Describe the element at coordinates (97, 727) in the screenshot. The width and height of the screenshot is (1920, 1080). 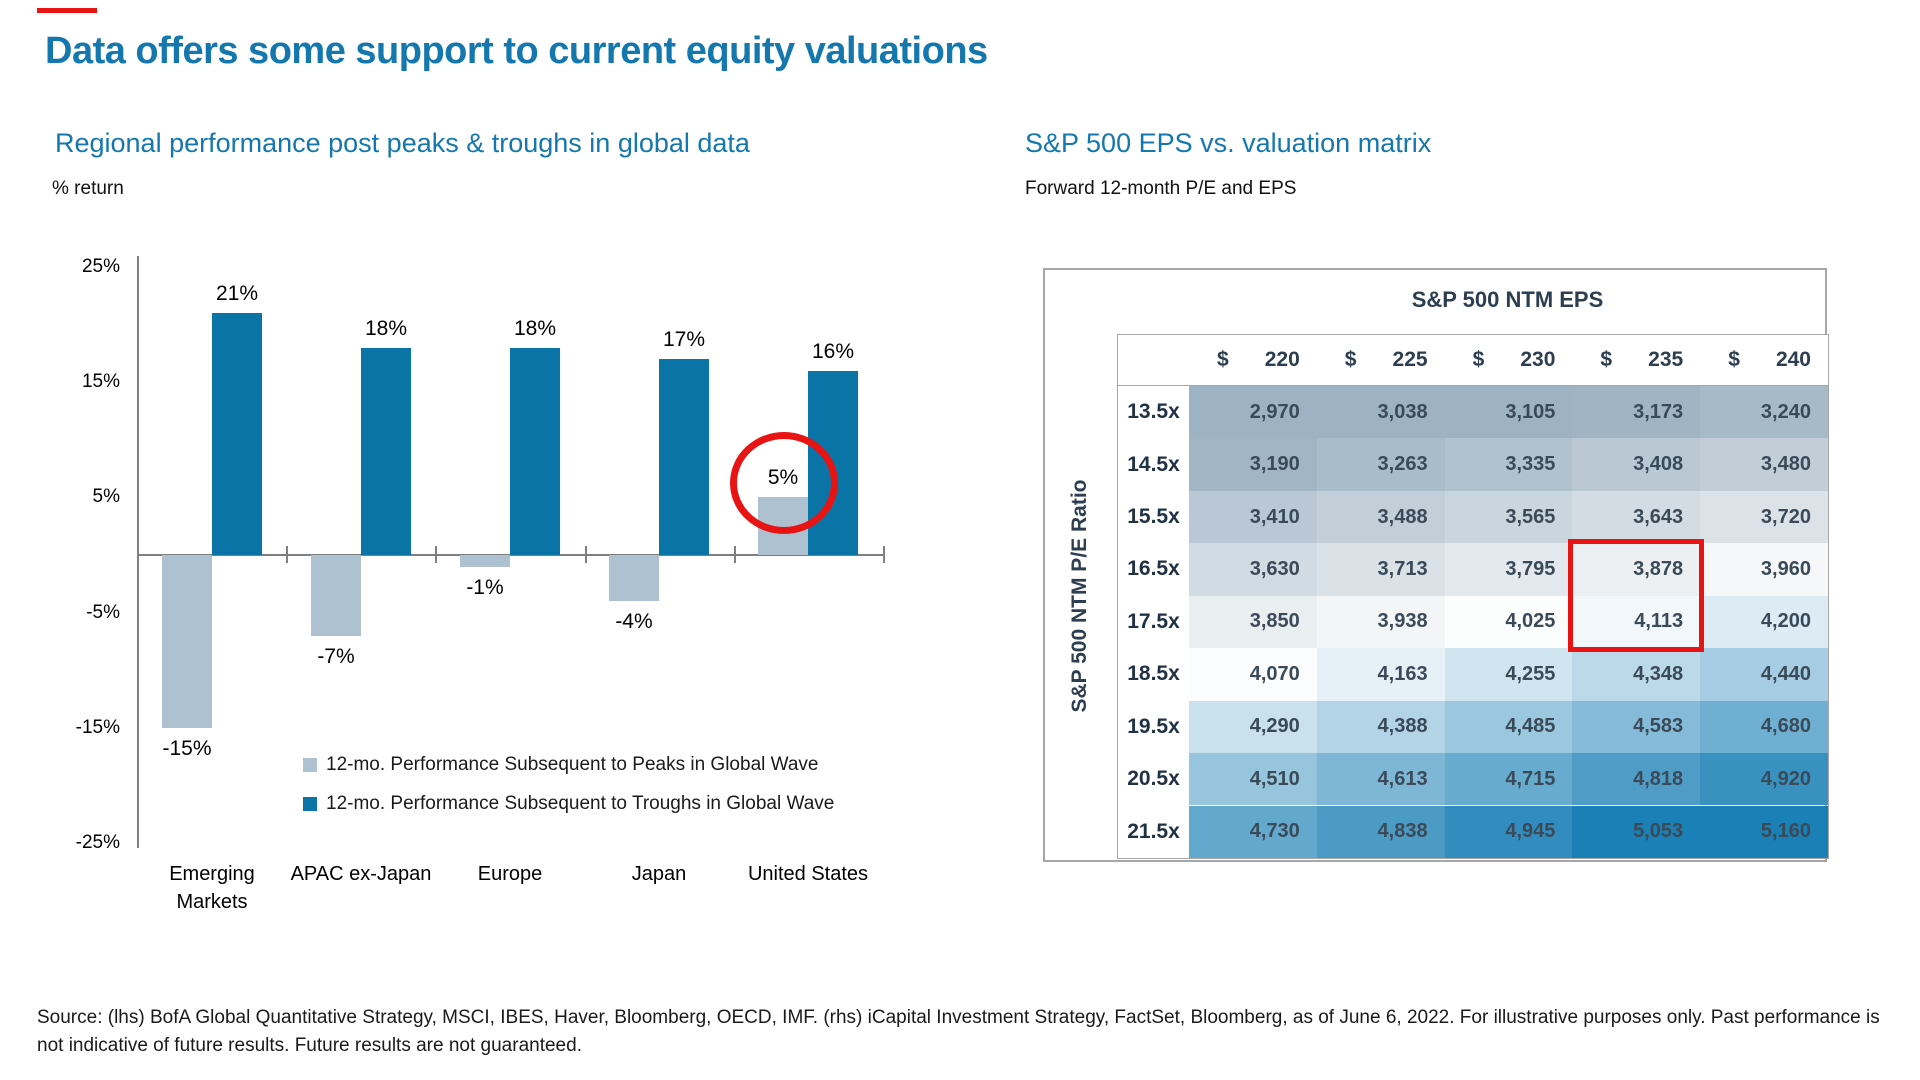
I see `y-axis-tick-label: -15%` at that location.